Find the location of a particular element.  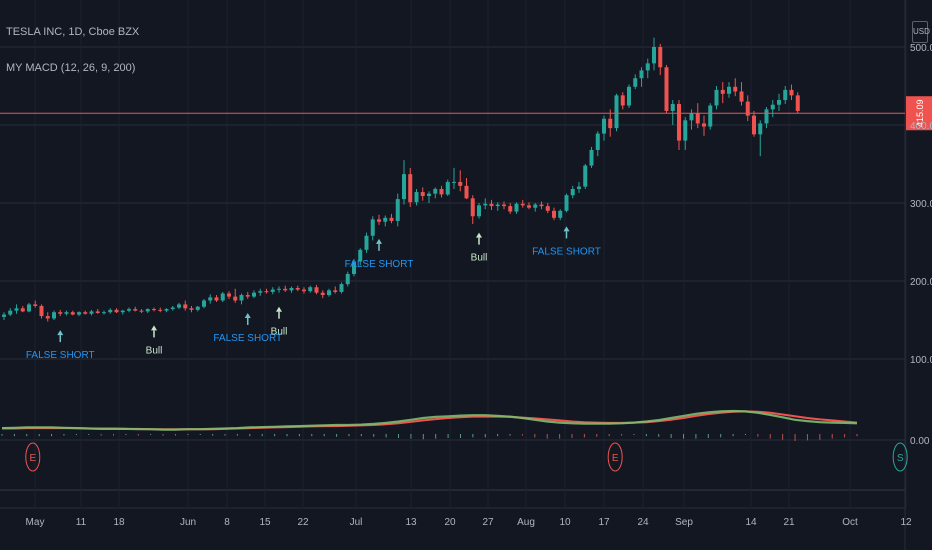

price-tick-label: 200.00 is located at coordinates (921, 282).